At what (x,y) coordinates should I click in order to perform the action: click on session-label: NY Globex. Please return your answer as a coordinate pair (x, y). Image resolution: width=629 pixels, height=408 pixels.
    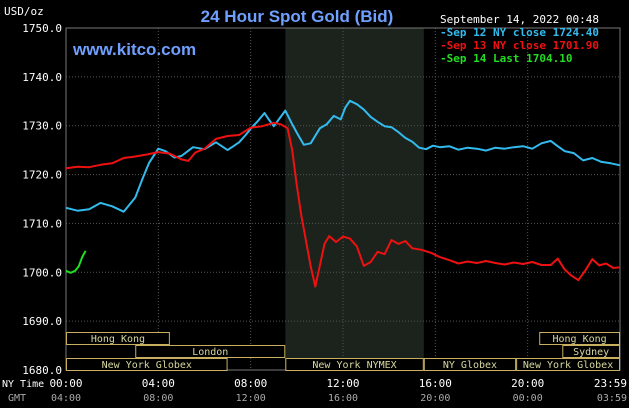
    Looking at the image, I should click on (470, 365).